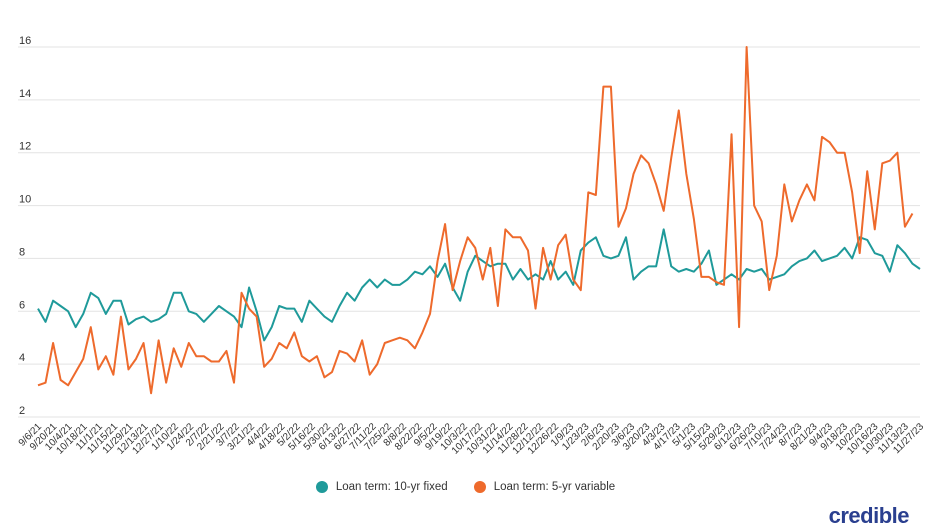 The image size is (931, 529). What do you see at coordinates (22, 252) in the screenshot?
I see `y-tick-label: 8` at bounding box center [22, 252].